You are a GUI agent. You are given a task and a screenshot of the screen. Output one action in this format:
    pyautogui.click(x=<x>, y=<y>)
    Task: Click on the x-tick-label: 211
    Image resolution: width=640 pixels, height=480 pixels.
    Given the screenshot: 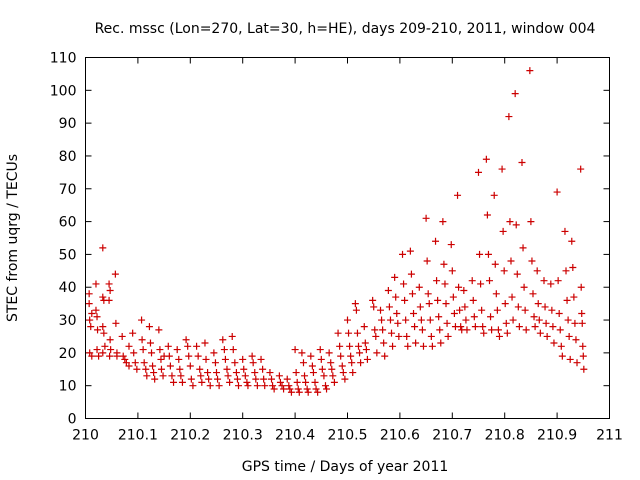 What is the action you would take?
    pyautogui.click(x=609, y=436)
    